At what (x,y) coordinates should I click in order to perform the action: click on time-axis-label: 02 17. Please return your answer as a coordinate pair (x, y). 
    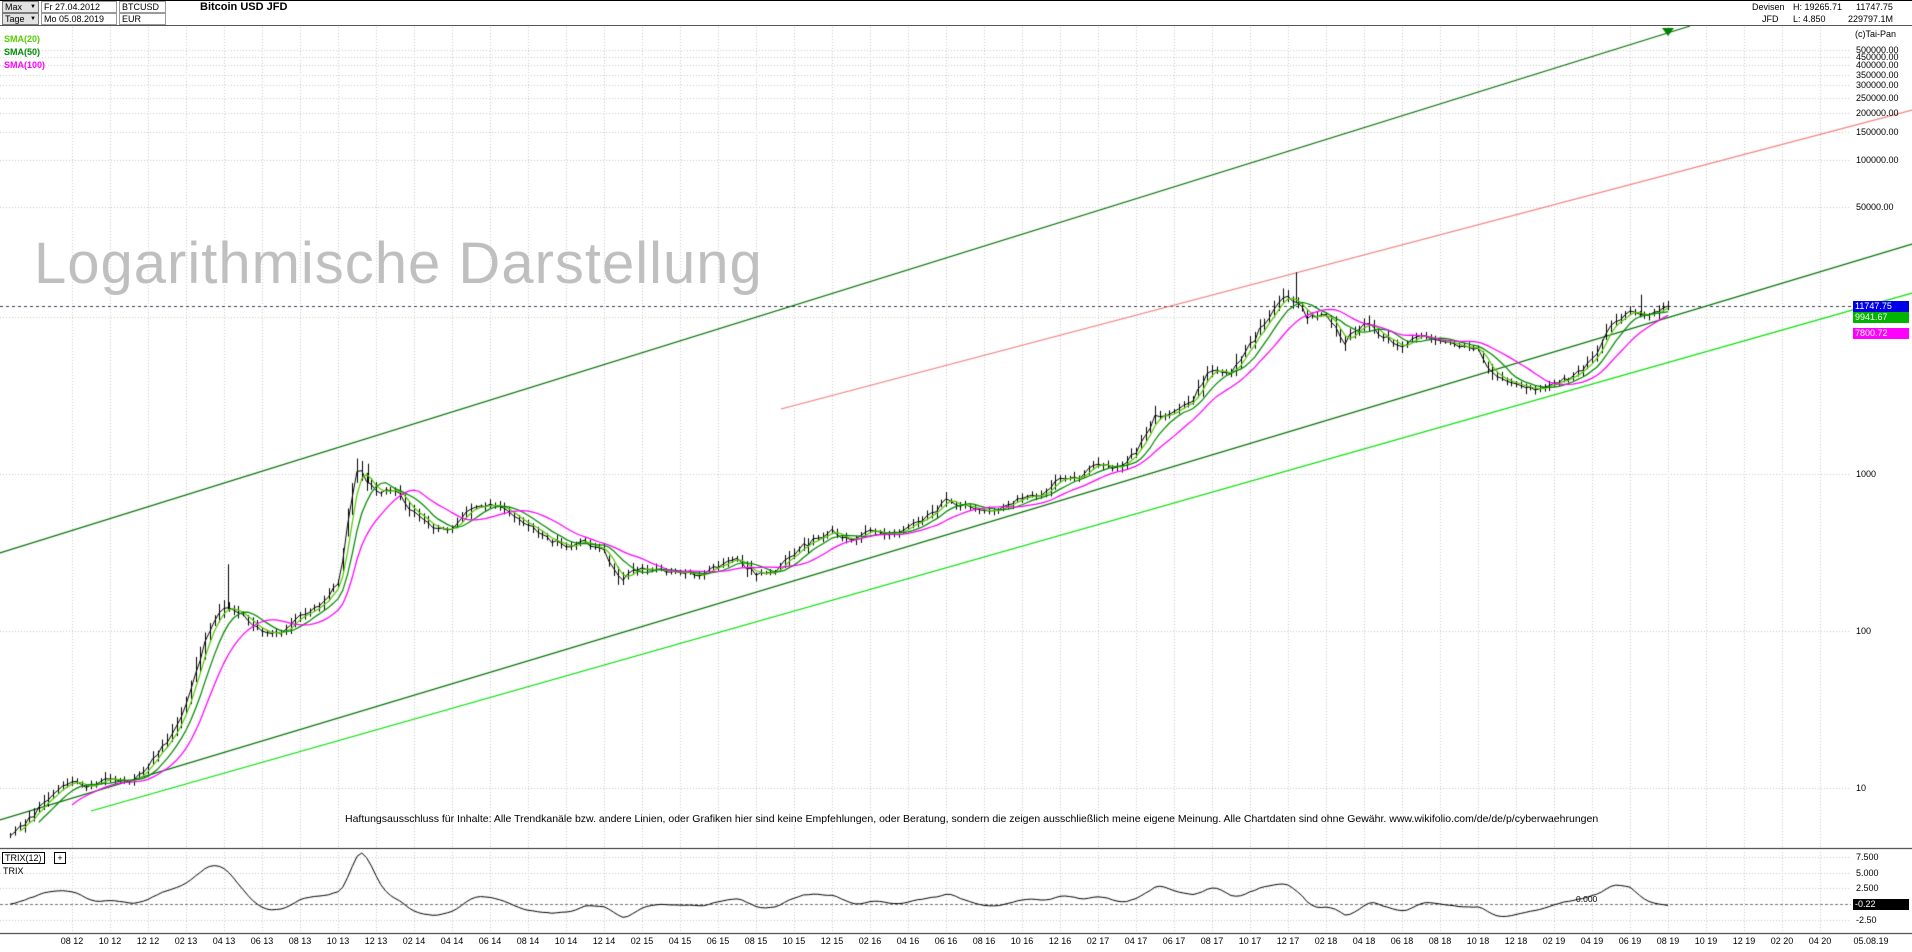
    Looking at the image, I should click on (1098, 941).